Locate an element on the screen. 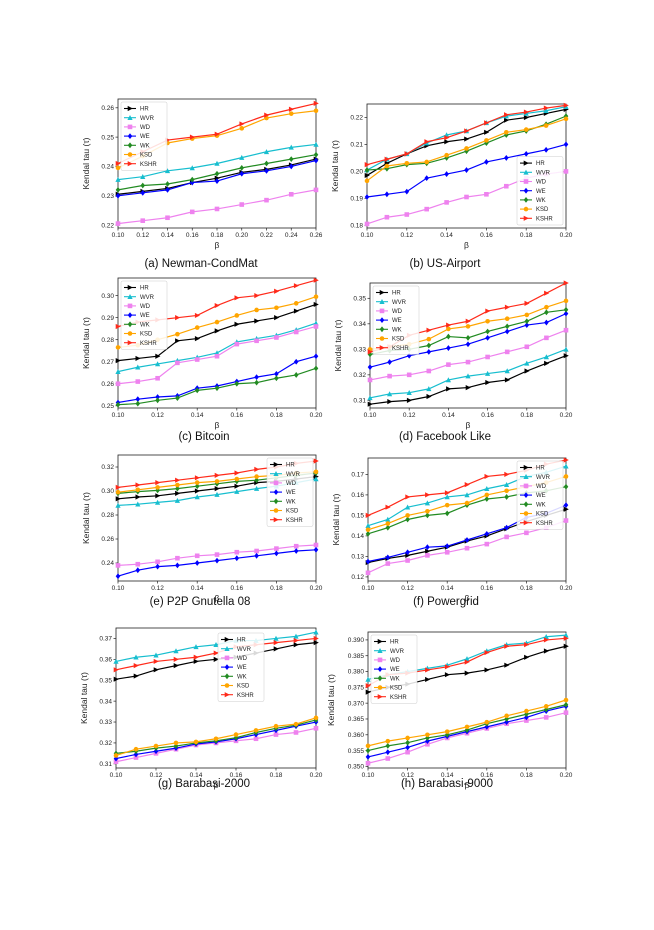 The width and height of the screenshot is (654, 930). y-tick-label: 0.33 is located at coordinates (359, 350).